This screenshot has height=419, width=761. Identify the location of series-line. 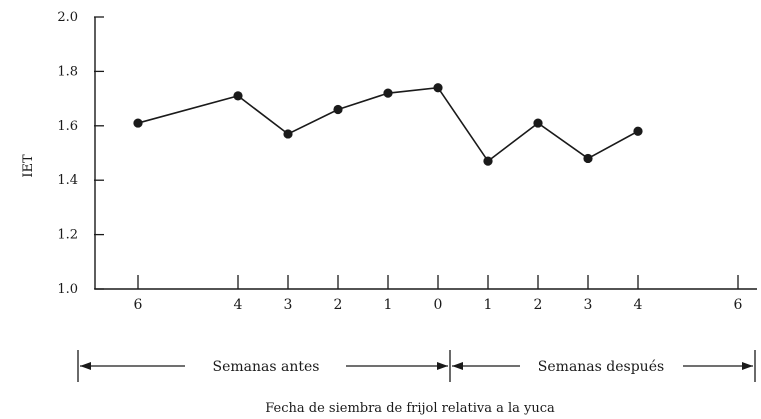
(388, 124).